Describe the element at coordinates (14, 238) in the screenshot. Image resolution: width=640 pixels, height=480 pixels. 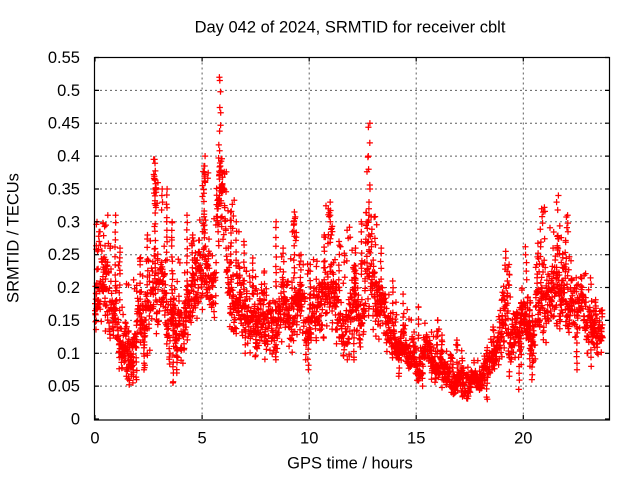
I see `svg-text: SRMTID / TECUs` at that location.